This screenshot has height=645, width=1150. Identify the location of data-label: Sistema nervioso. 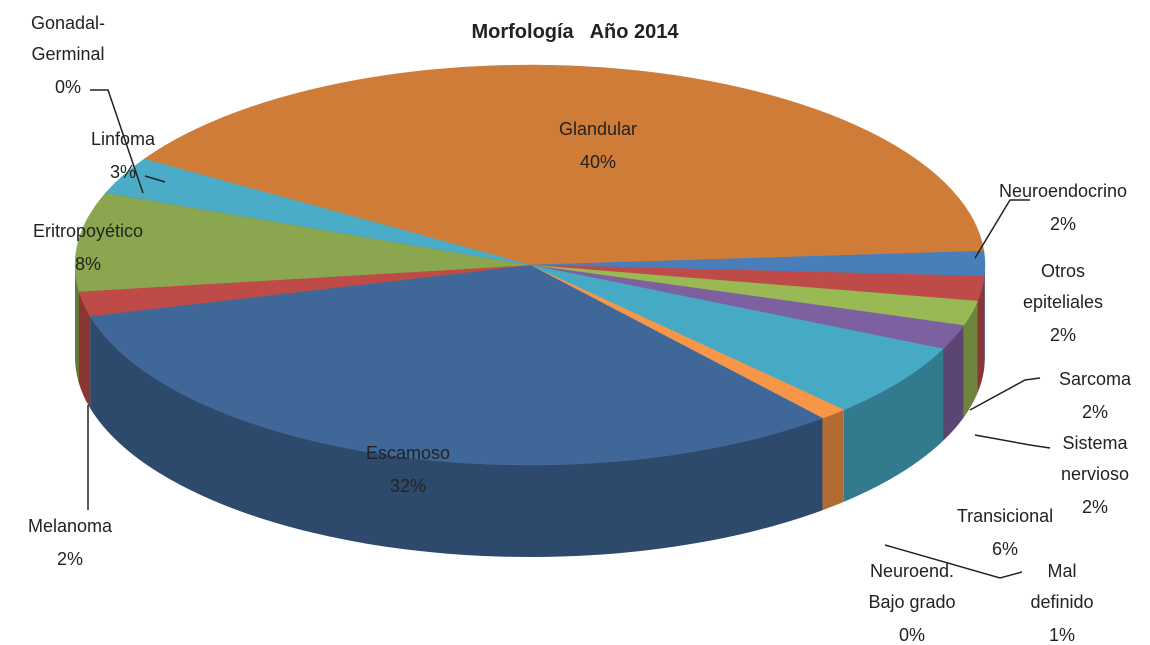
(1095, 458).